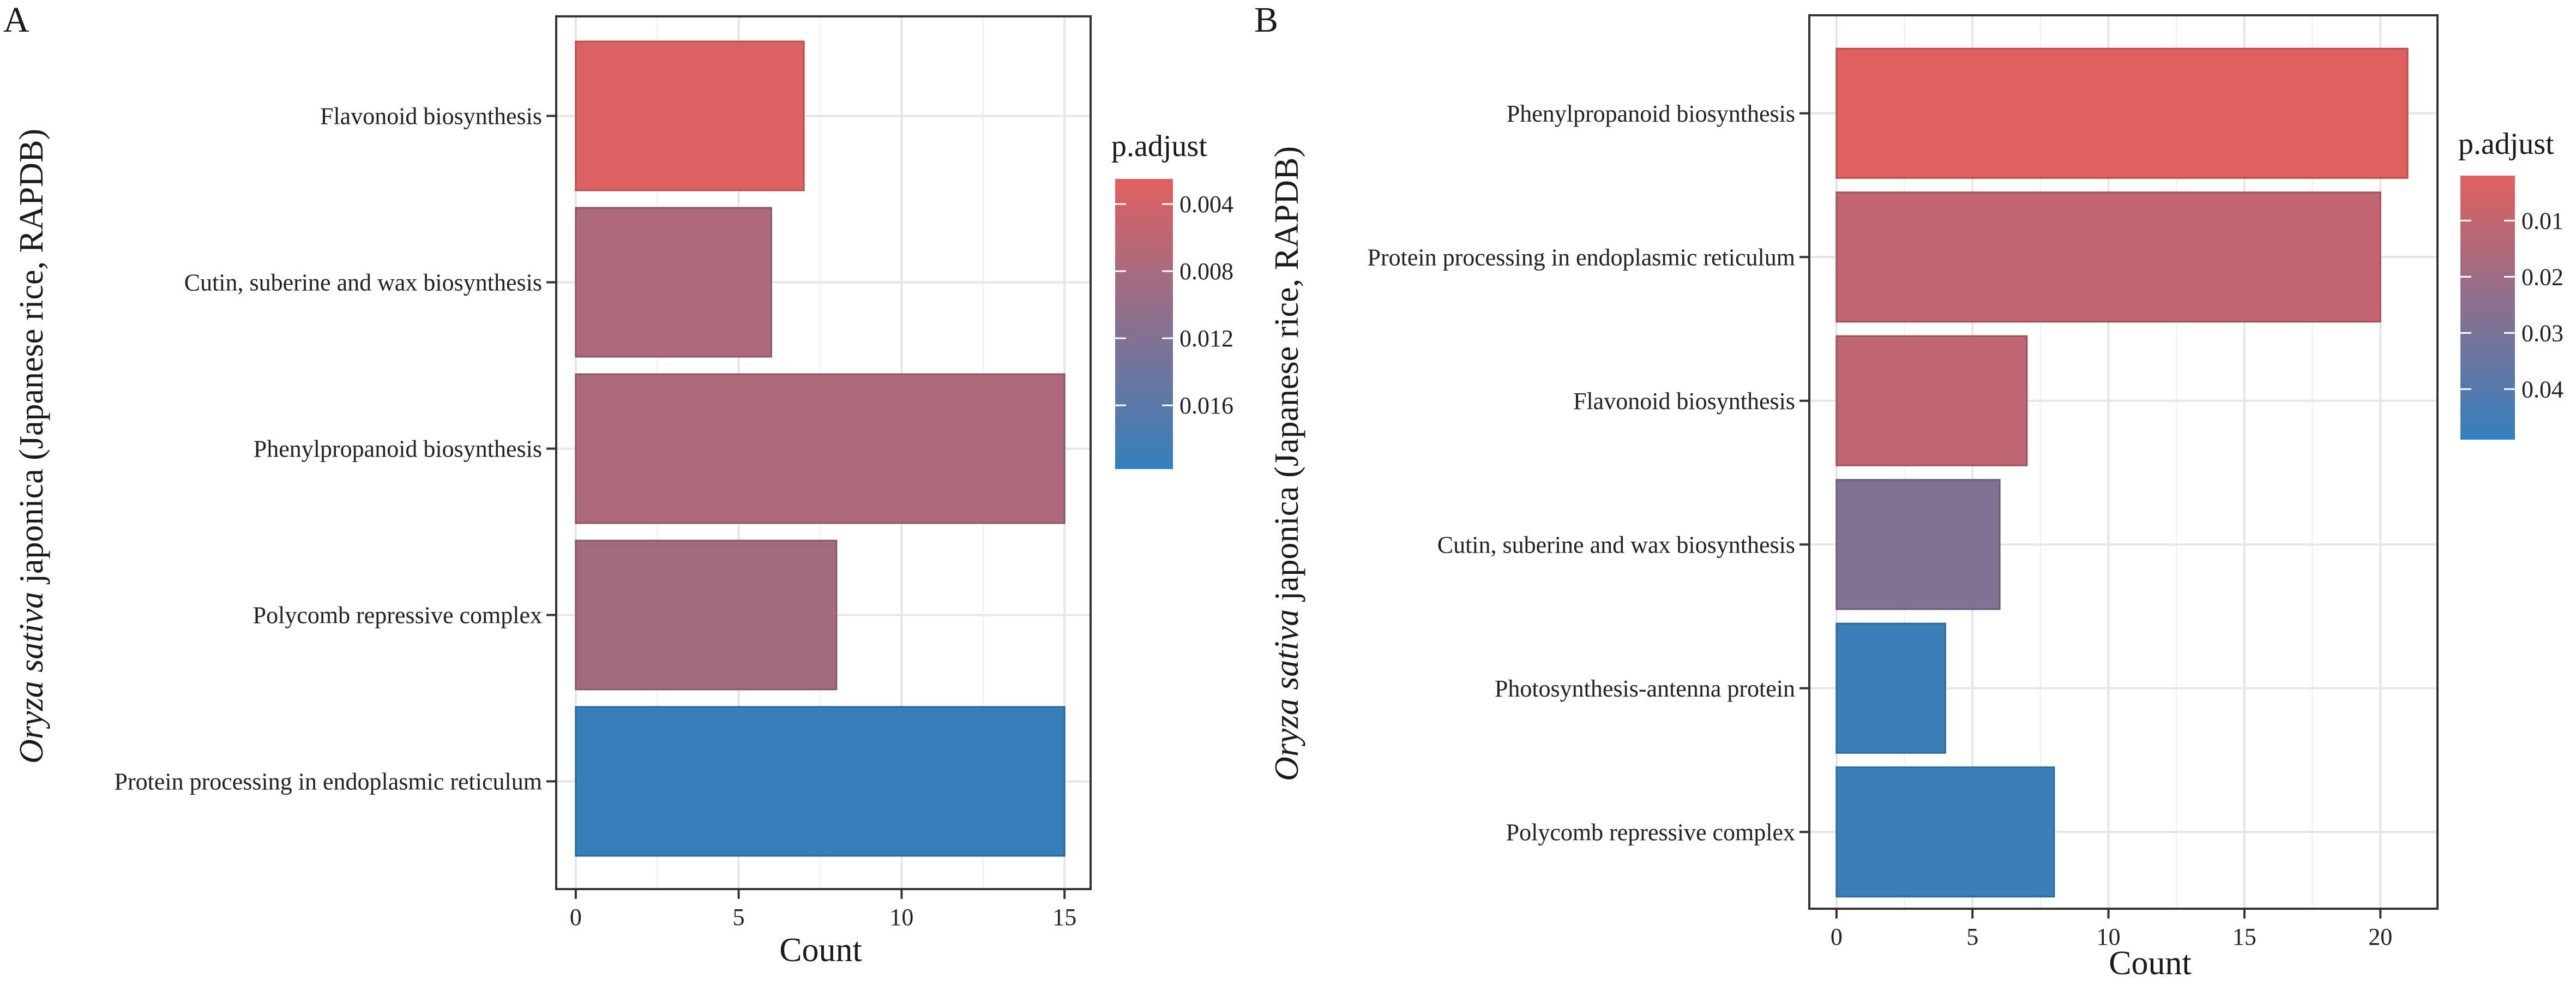 This screenshot has width=2576, height=984. I want to click on panel-b-xlabel: Count, so click(2150, 963).